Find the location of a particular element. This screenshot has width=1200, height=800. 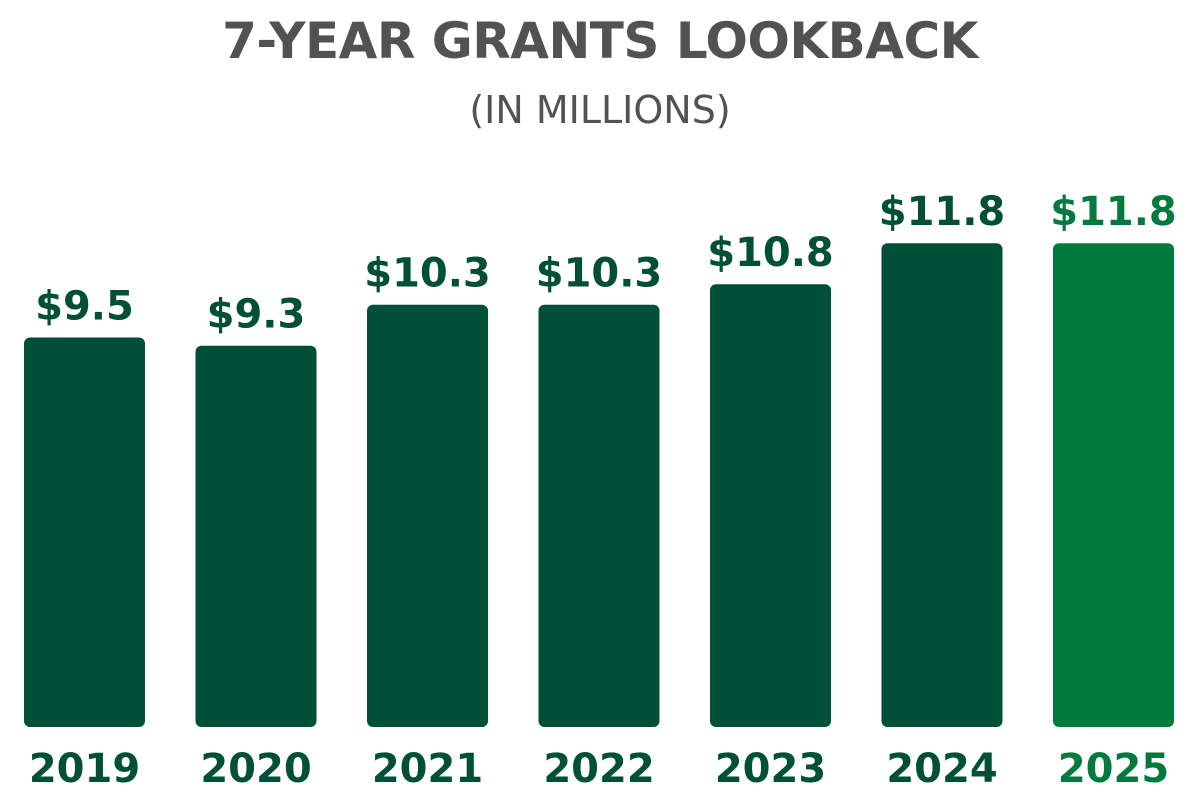

bar-2019 is located at coordinates (84, 532).